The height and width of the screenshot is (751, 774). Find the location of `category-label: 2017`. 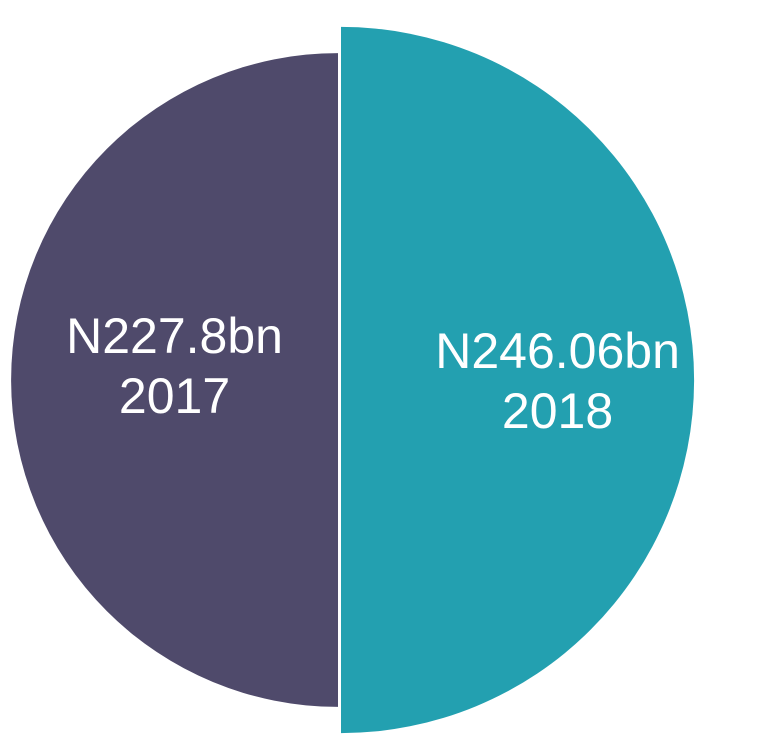

category-label: 2017 is located at coordinates (174, 396).